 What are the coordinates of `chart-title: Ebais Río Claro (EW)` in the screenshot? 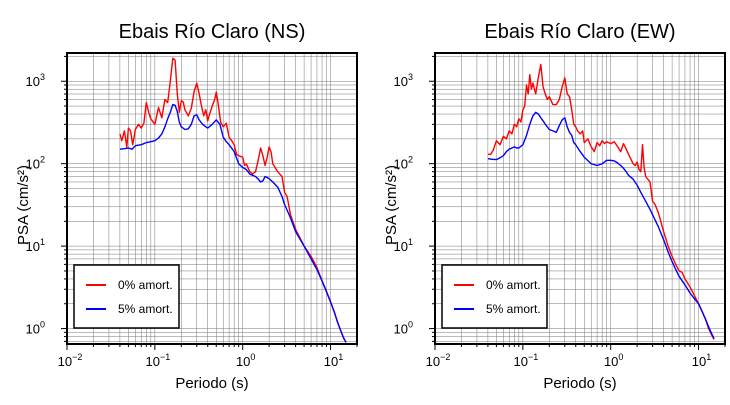 It's located at (579, 32).